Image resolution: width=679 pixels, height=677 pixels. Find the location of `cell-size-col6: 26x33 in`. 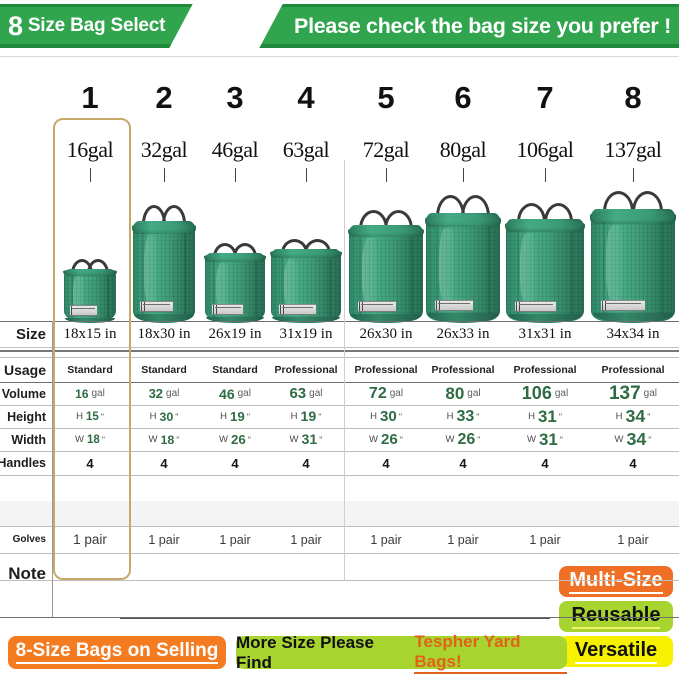

cell-size-col6: 26x33 in is located at coordinates (463, 333).